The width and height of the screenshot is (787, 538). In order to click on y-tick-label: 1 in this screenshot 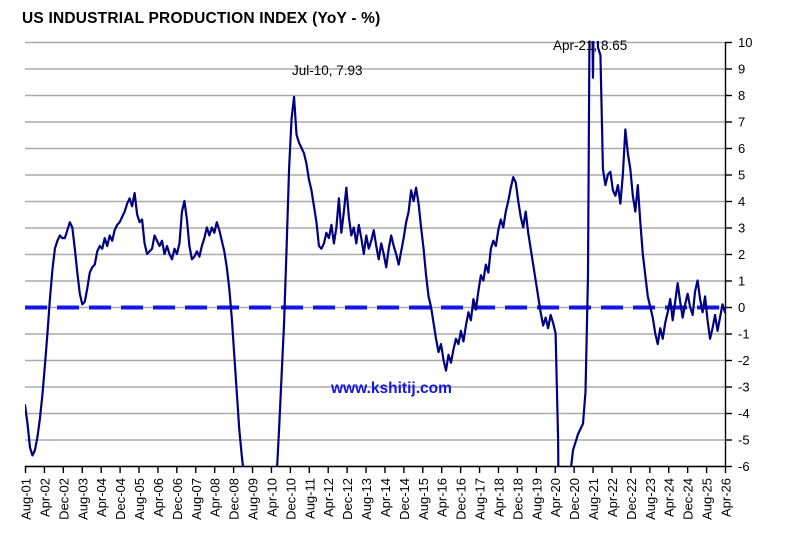, I will do `click(741, 281)`.